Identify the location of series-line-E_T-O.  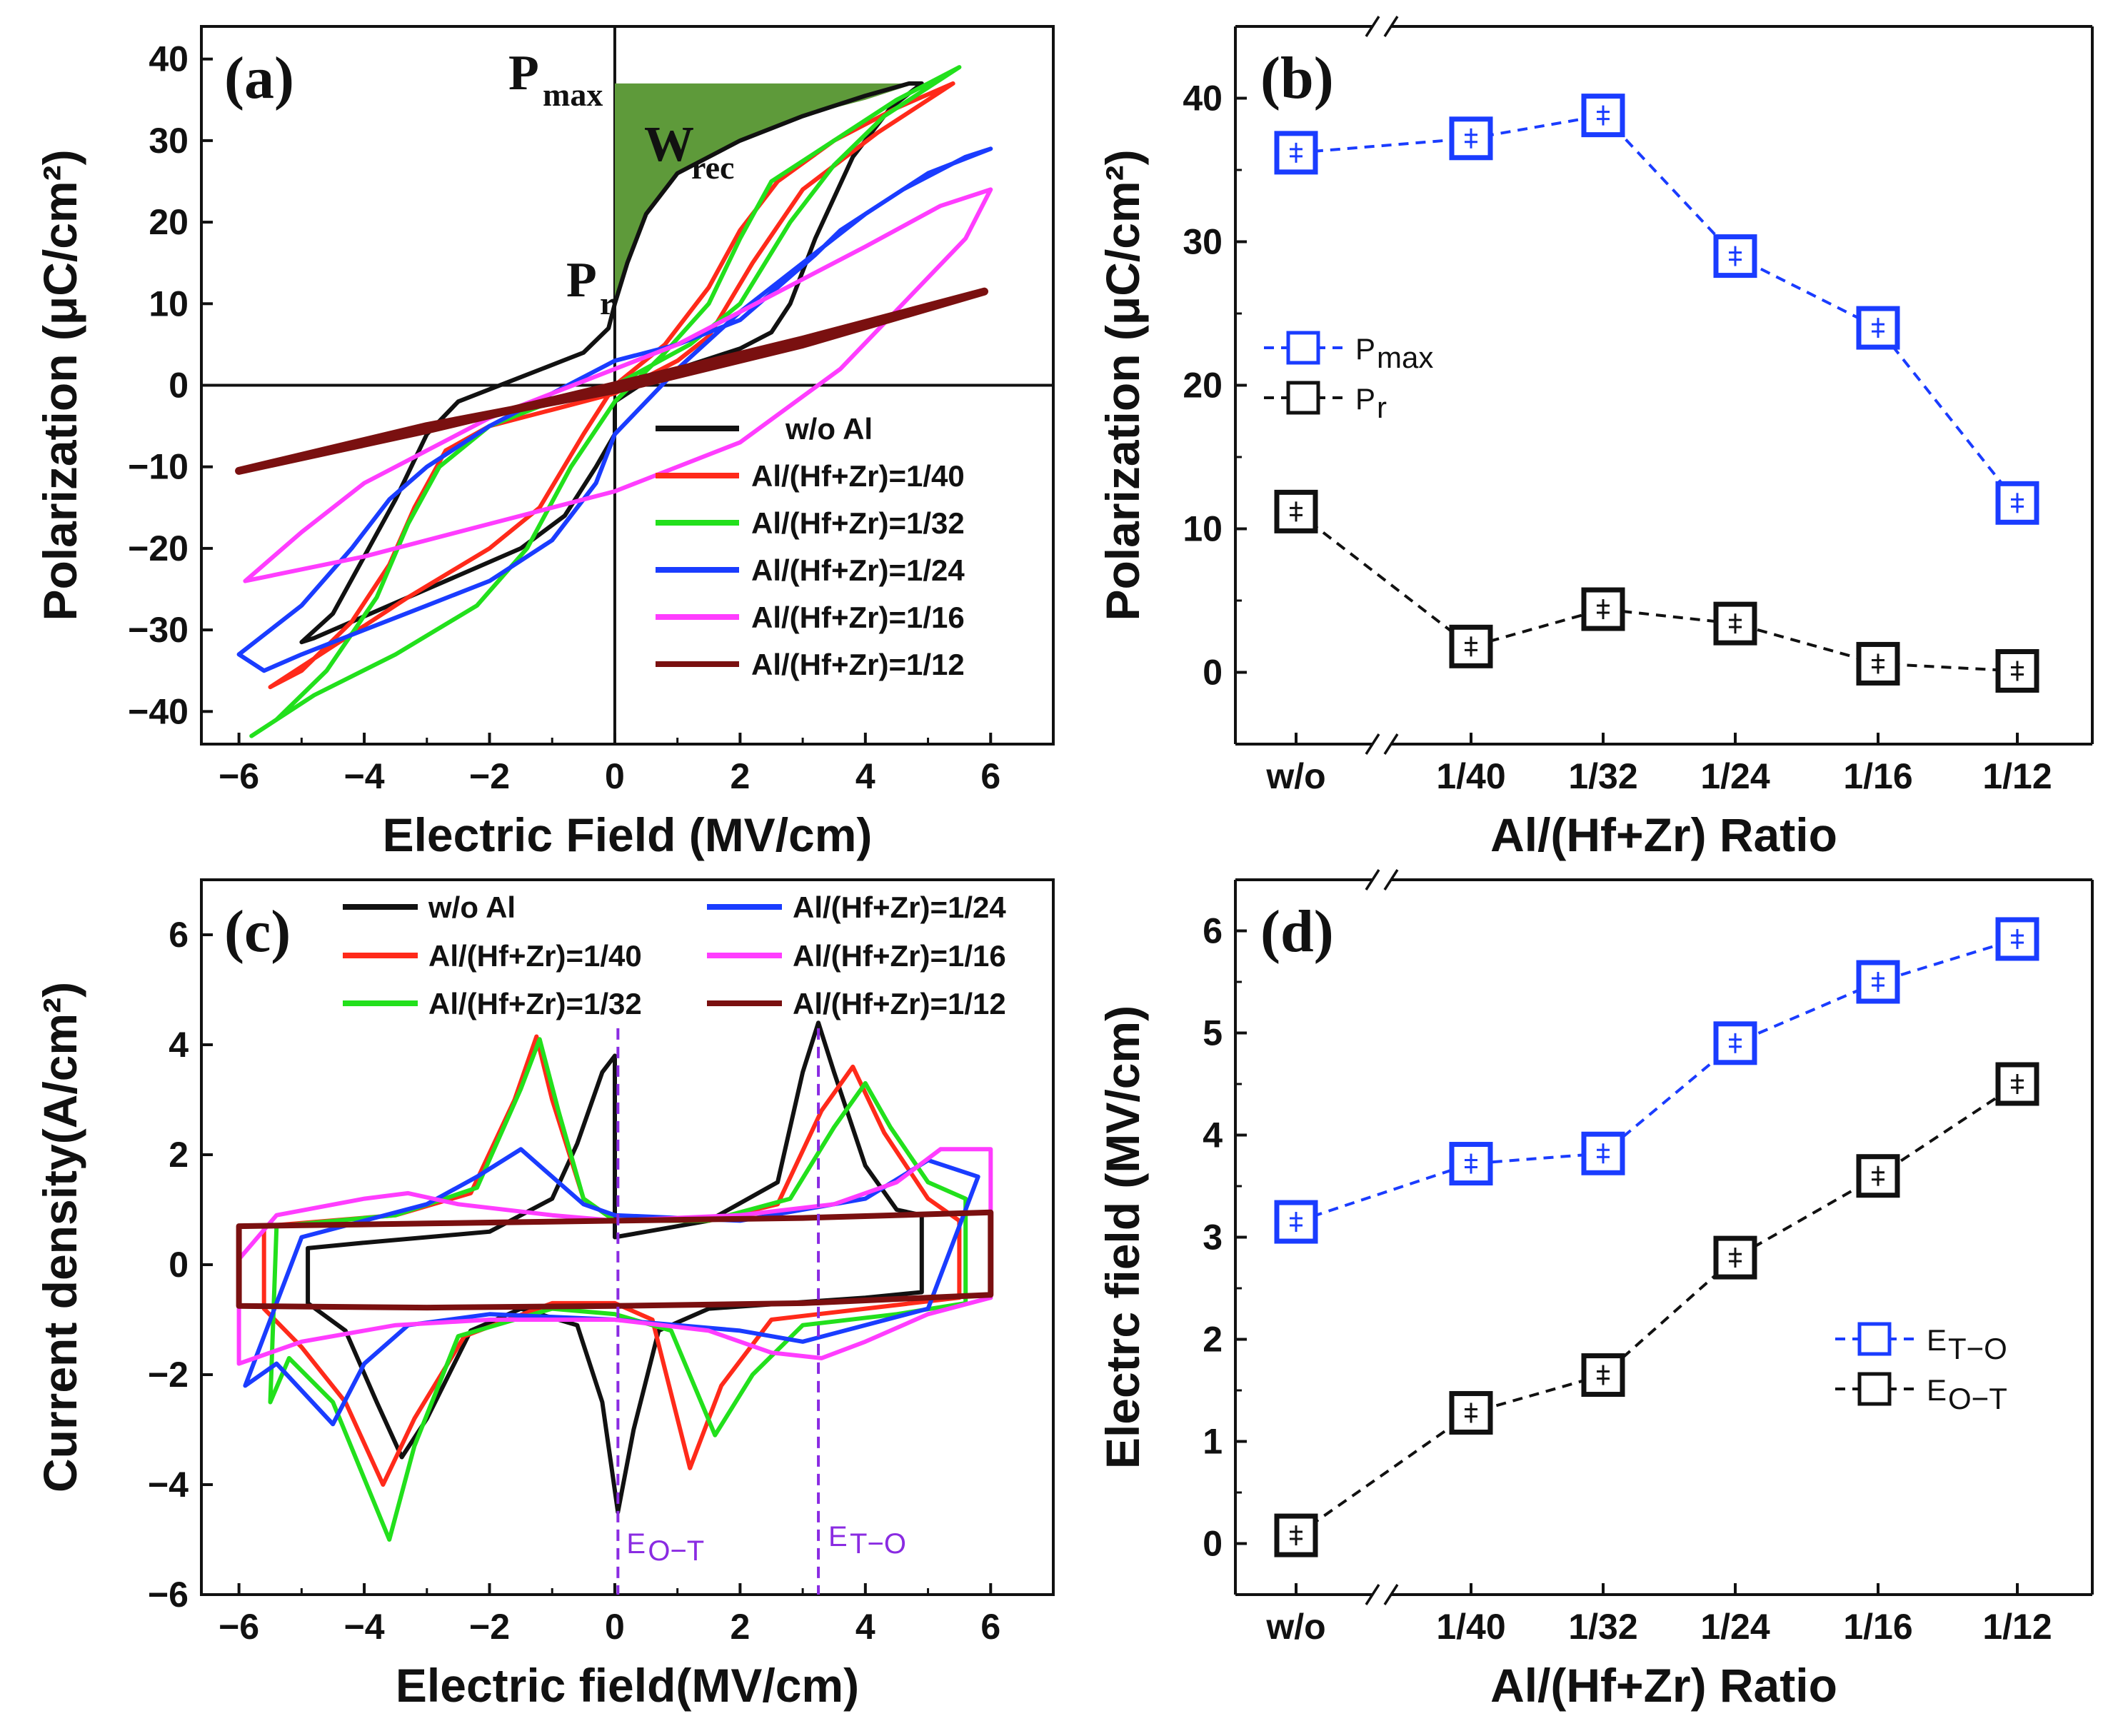
(1656, 1080).